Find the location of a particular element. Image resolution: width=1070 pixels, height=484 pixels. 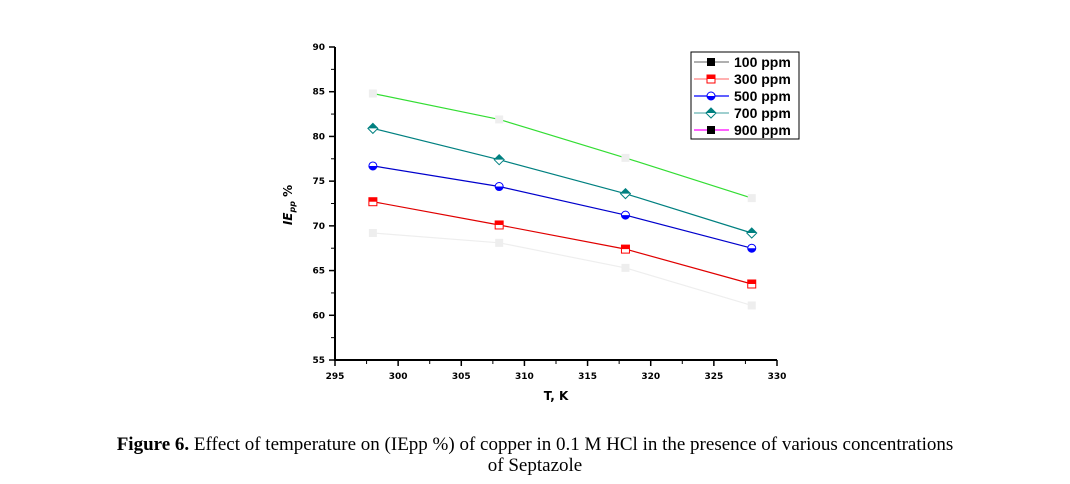

y-tick-label: 55 is located at coordinates (318, 361).